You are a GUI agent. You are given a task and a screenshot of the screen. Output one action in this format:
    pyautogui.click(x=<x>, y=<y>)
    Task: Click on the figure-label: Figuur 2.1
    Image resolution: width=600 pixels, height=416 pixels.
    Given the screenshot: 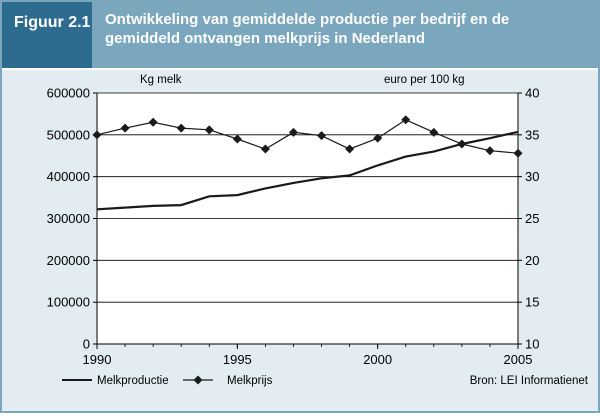 What is the action you would take?
    pyautogui.click(x=47, y=35)
    